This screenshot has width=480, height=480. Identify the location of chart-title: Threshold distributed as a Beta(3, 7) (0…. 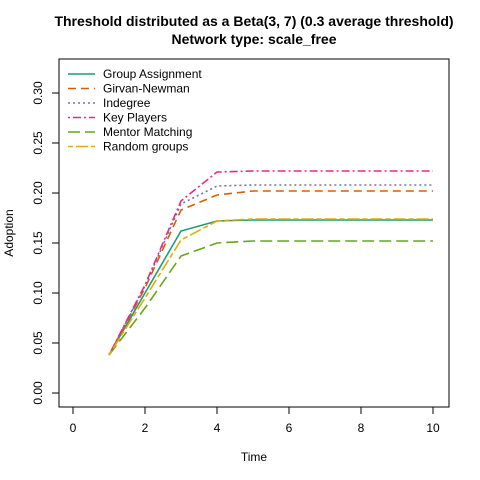
(253, 21).